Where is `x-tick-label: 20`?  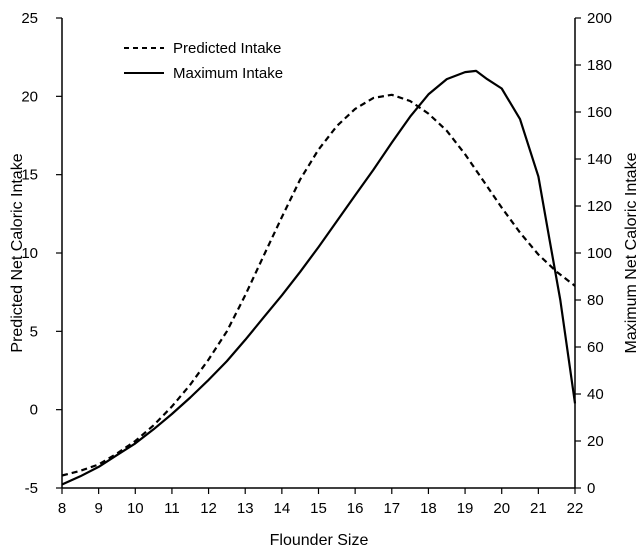
x-tick-label: 20 is located at coordinates (501, 508).